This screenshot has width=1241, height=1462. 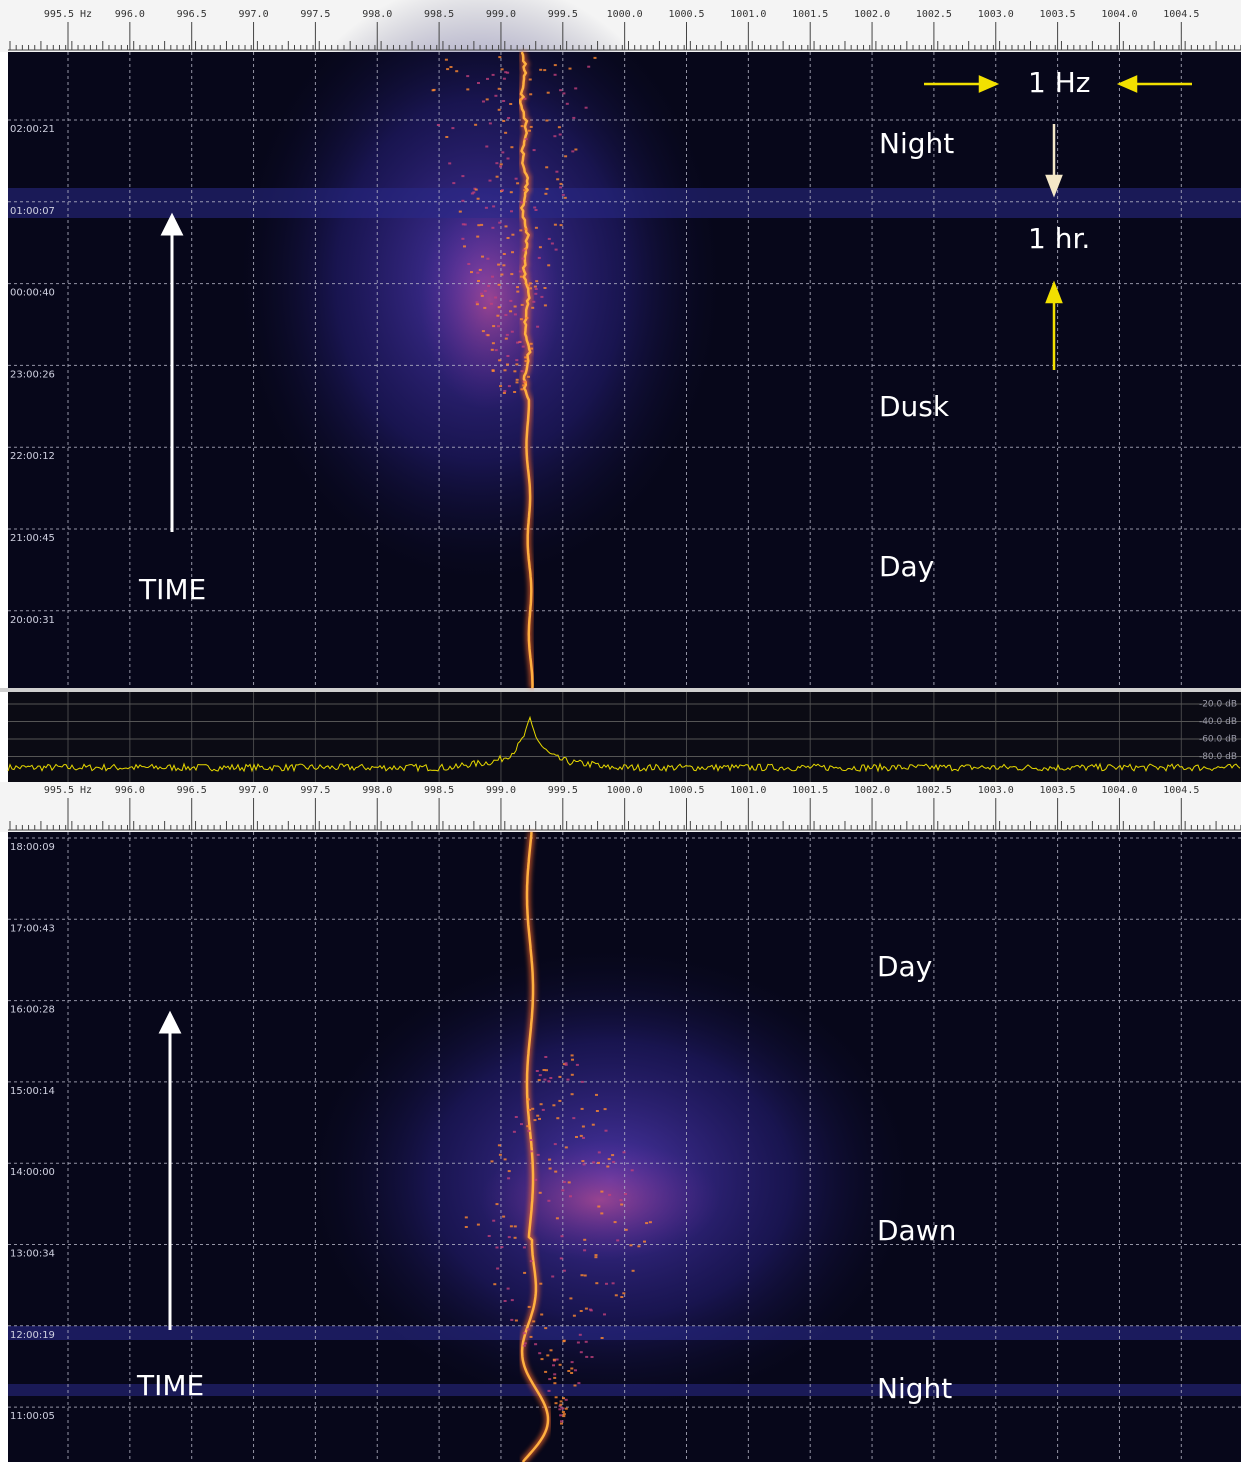 I want to click on signal-trace, so click(x=526, y=370).